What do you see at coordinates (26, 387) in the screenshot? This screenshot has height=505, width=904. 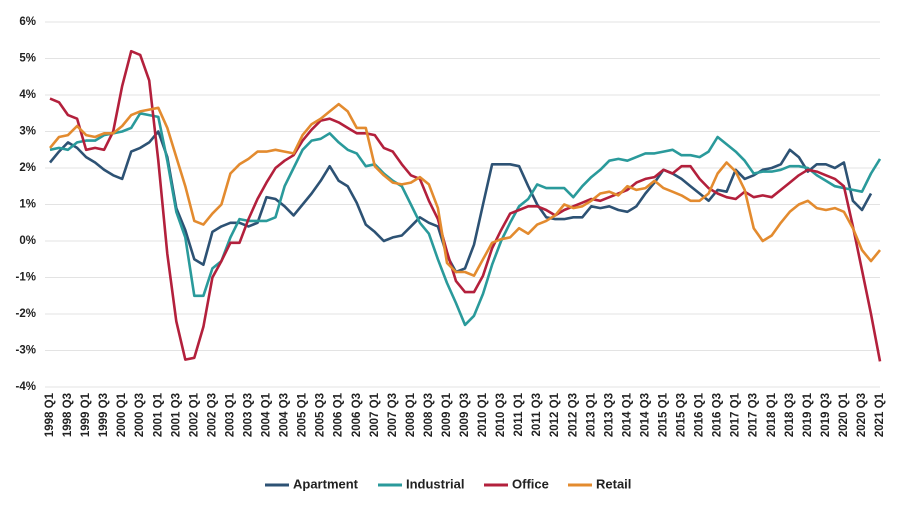 I see `y-tick-label: -4%` at bounding box center [26, 387].